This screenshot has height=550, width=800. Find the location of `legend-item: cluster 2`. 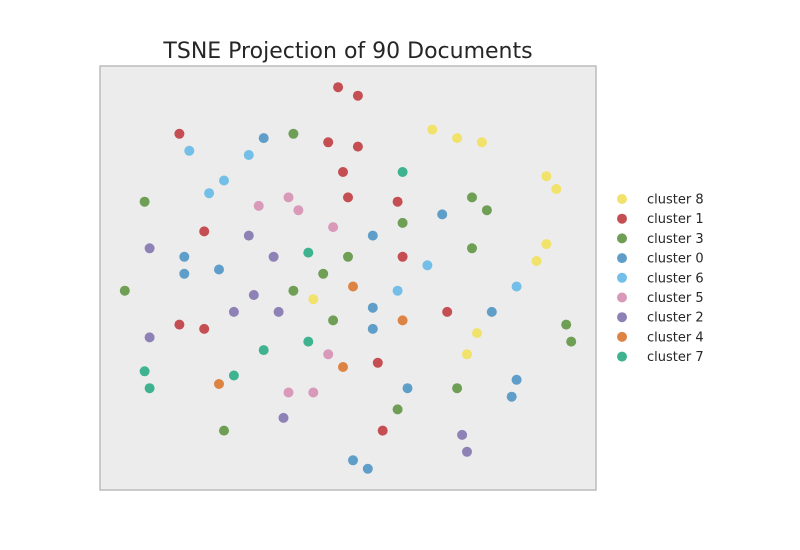

legend-item: cluster 2 is located at coordinates (660, 318).